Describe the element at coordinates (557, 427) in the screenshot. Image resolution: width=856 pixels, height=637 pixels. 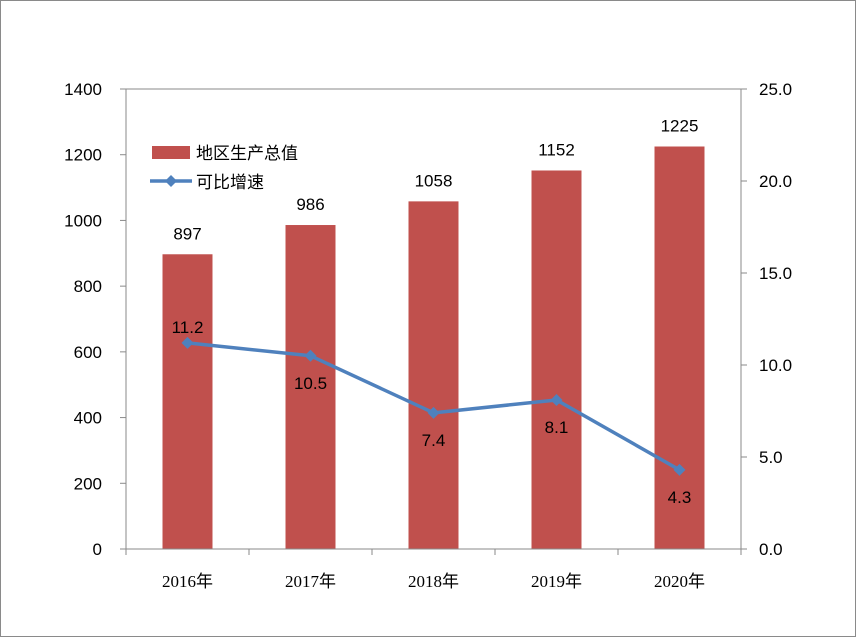
I see `line-value-label: 8.1` at that location.